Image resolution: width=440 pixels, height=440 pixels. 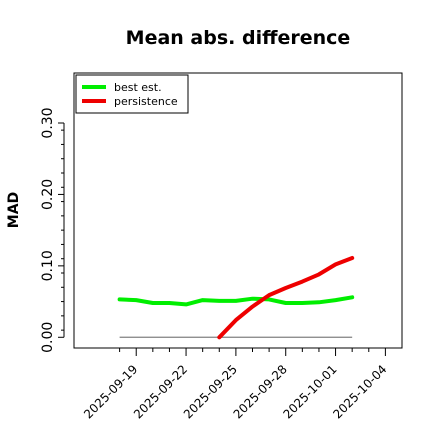 I want to click on legend-box, so click(x=132, y=94).